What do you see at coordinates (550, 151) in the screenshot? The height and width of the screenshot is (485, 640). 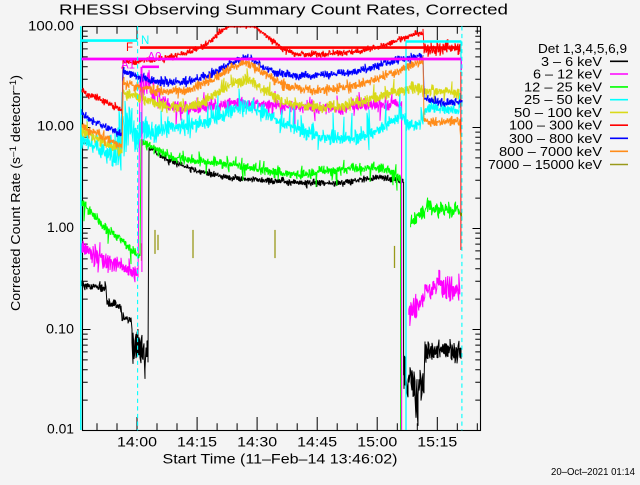 I see `svg-text: 800 – 7000 keV` at bounding box center [550, 151].